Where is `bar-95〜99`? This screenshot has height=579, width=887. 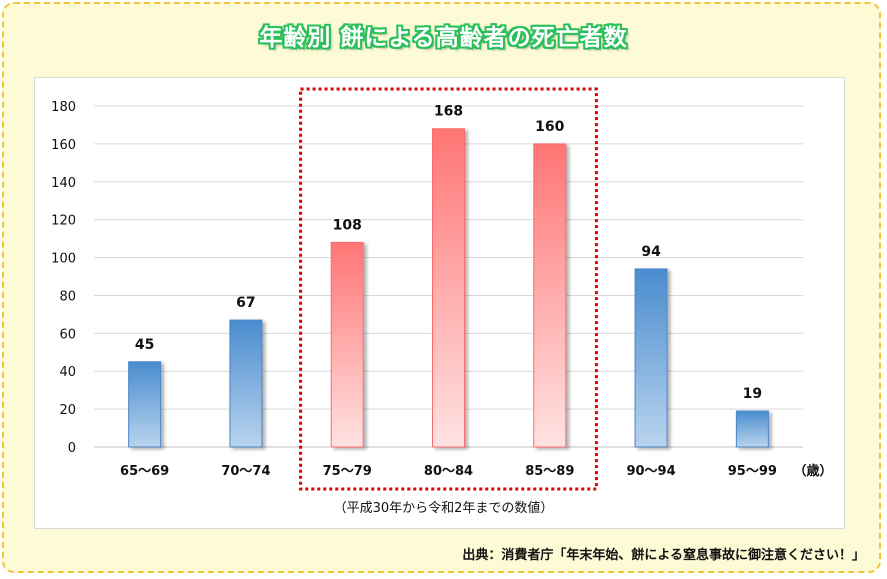
bar-95〜99 is located at coordinates (752, 429).